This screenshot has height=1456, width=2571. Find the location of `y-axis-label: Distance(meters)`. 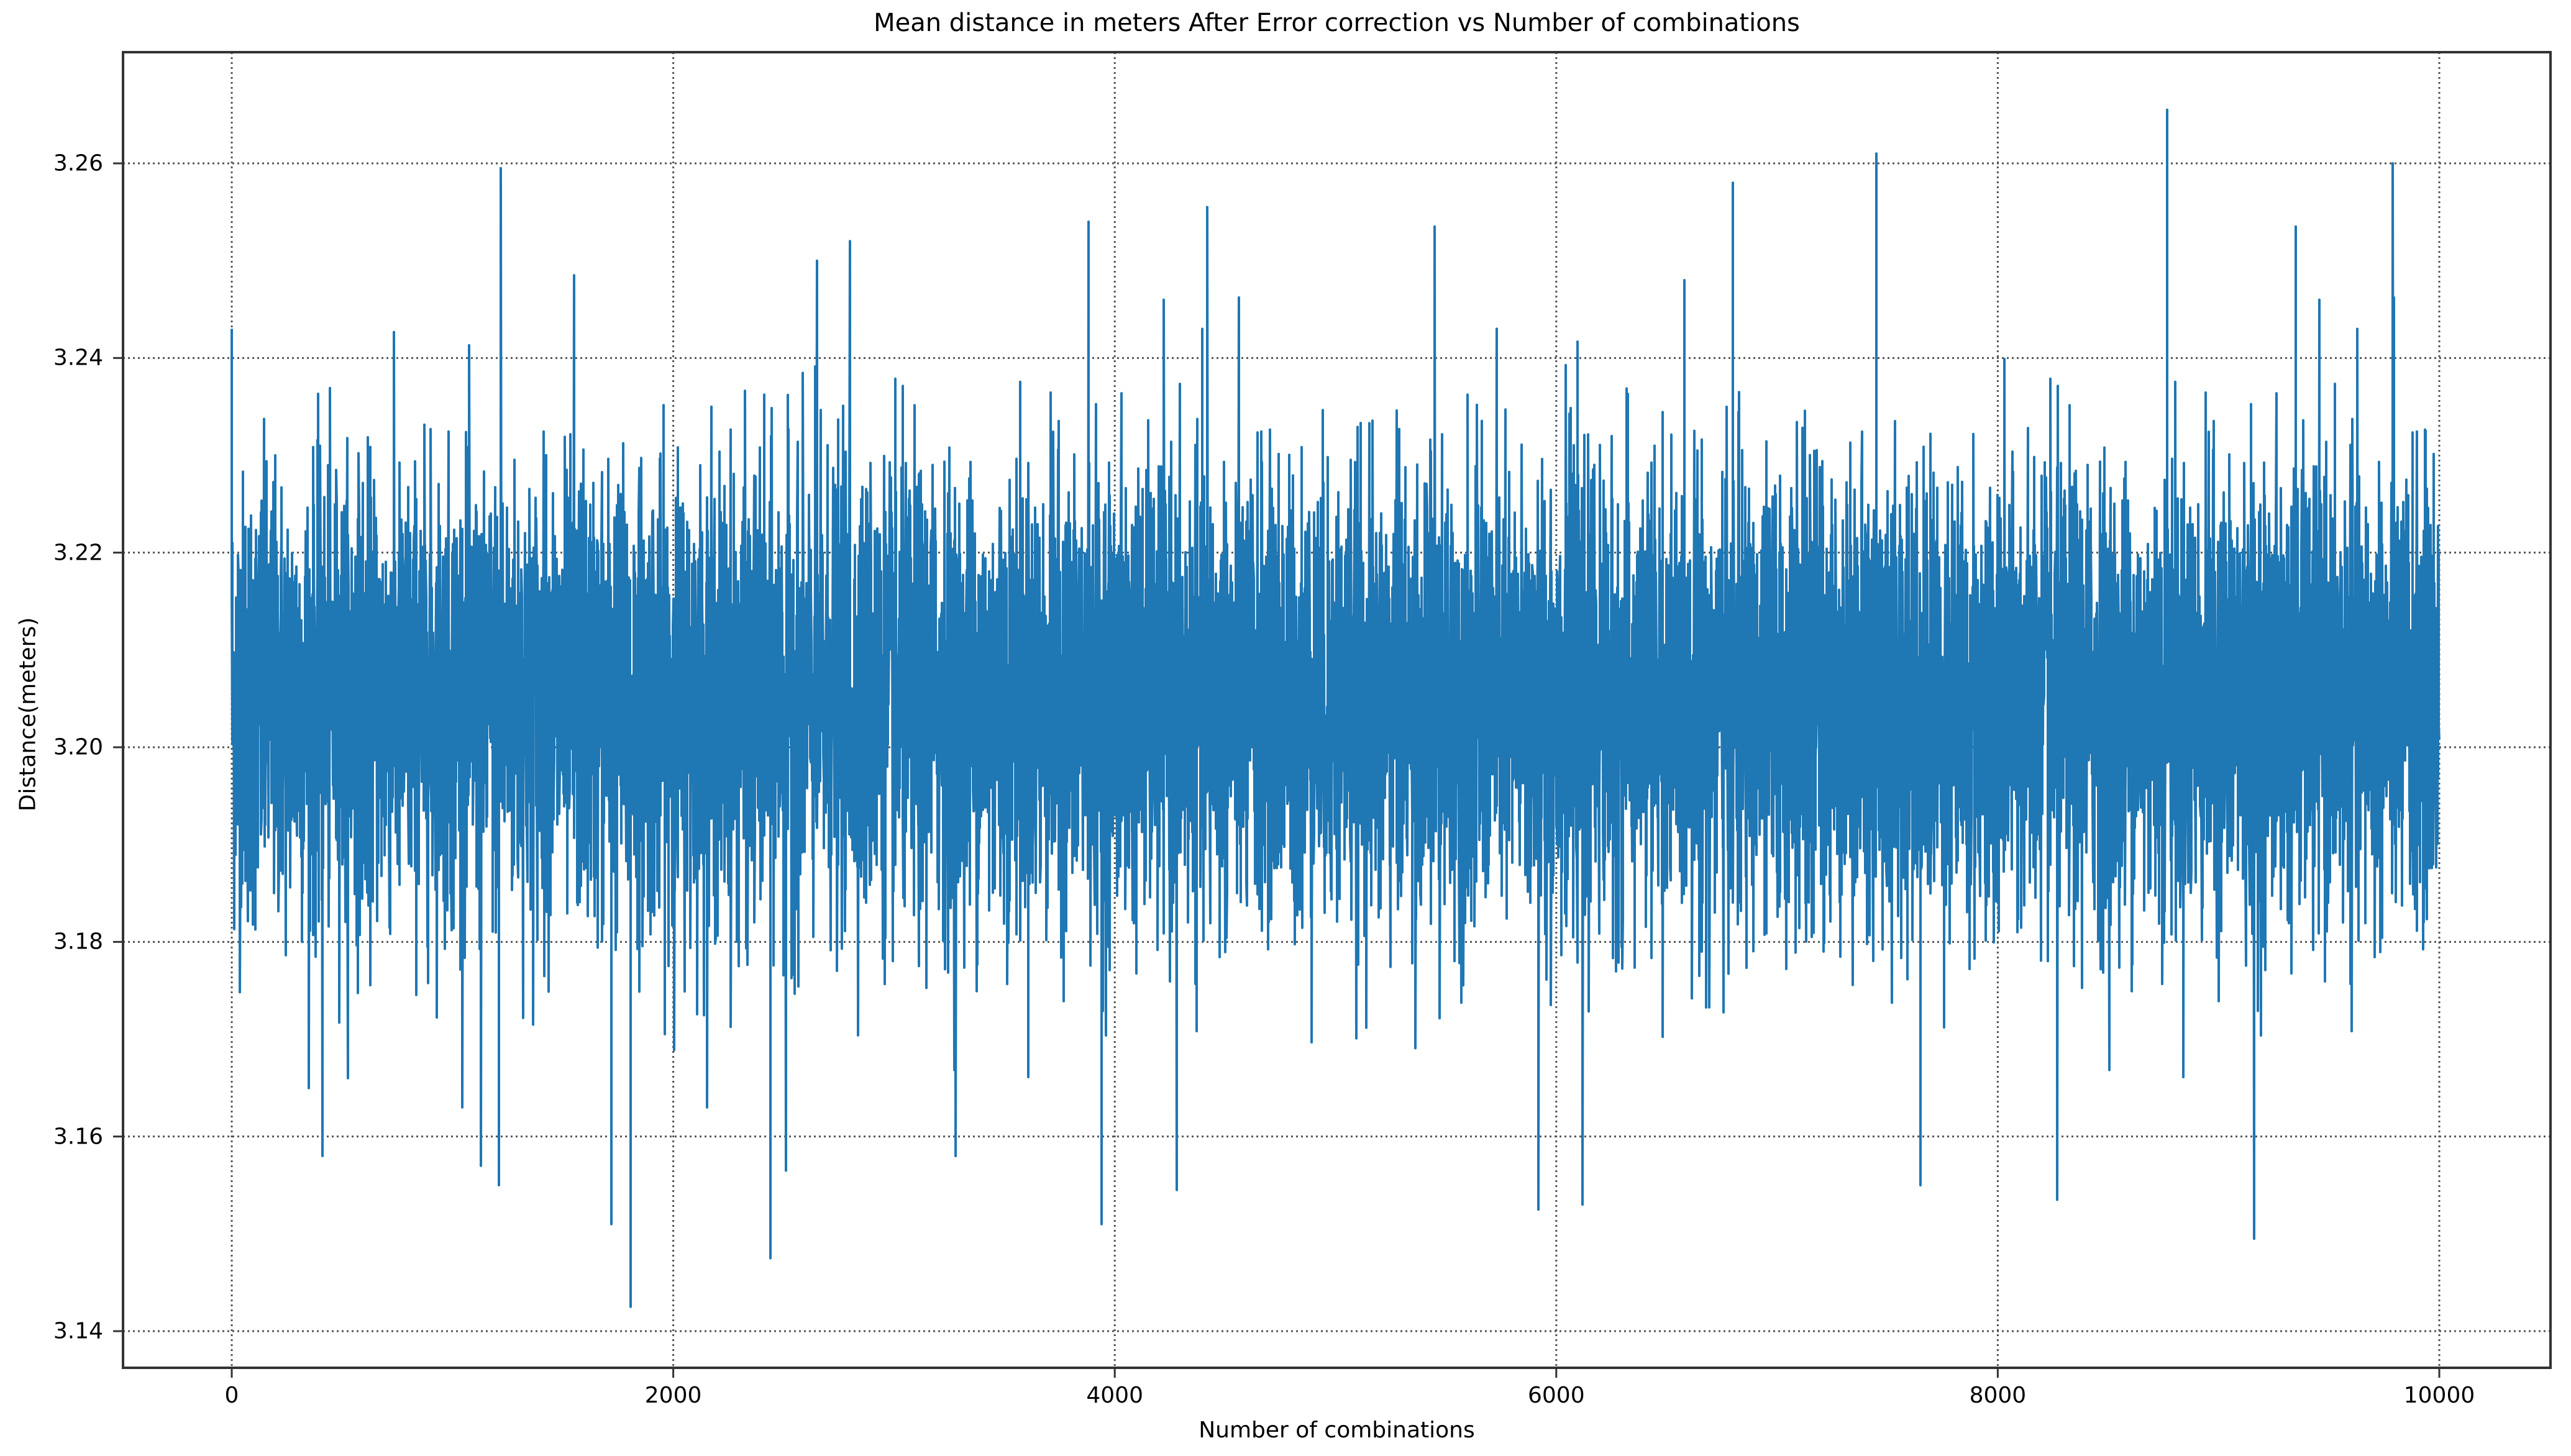

y-axis-label: Distance(meters) is located at coordinates (28, 714).